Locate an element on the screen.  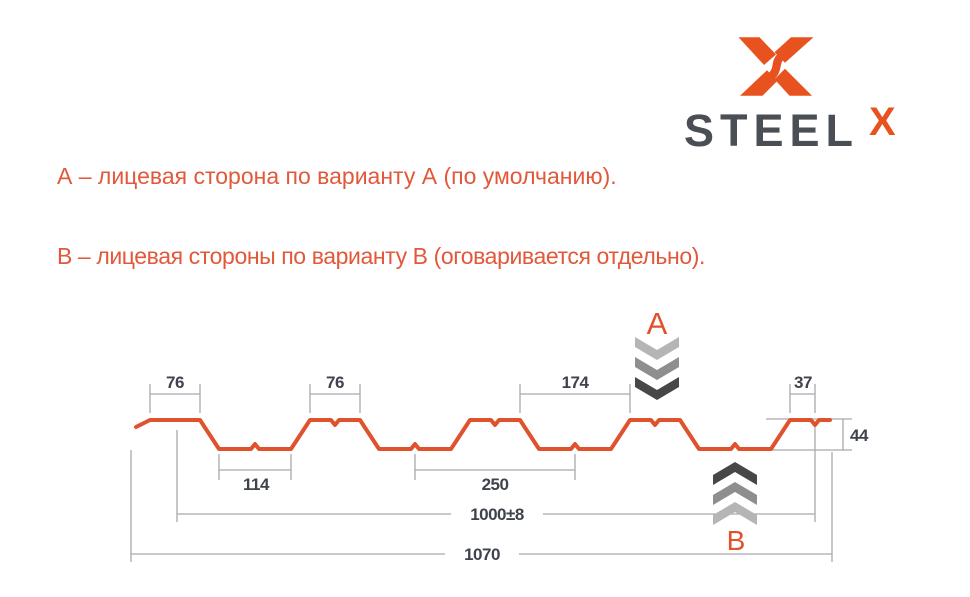
brand-superscript: X is located at coordinates (882, 122).